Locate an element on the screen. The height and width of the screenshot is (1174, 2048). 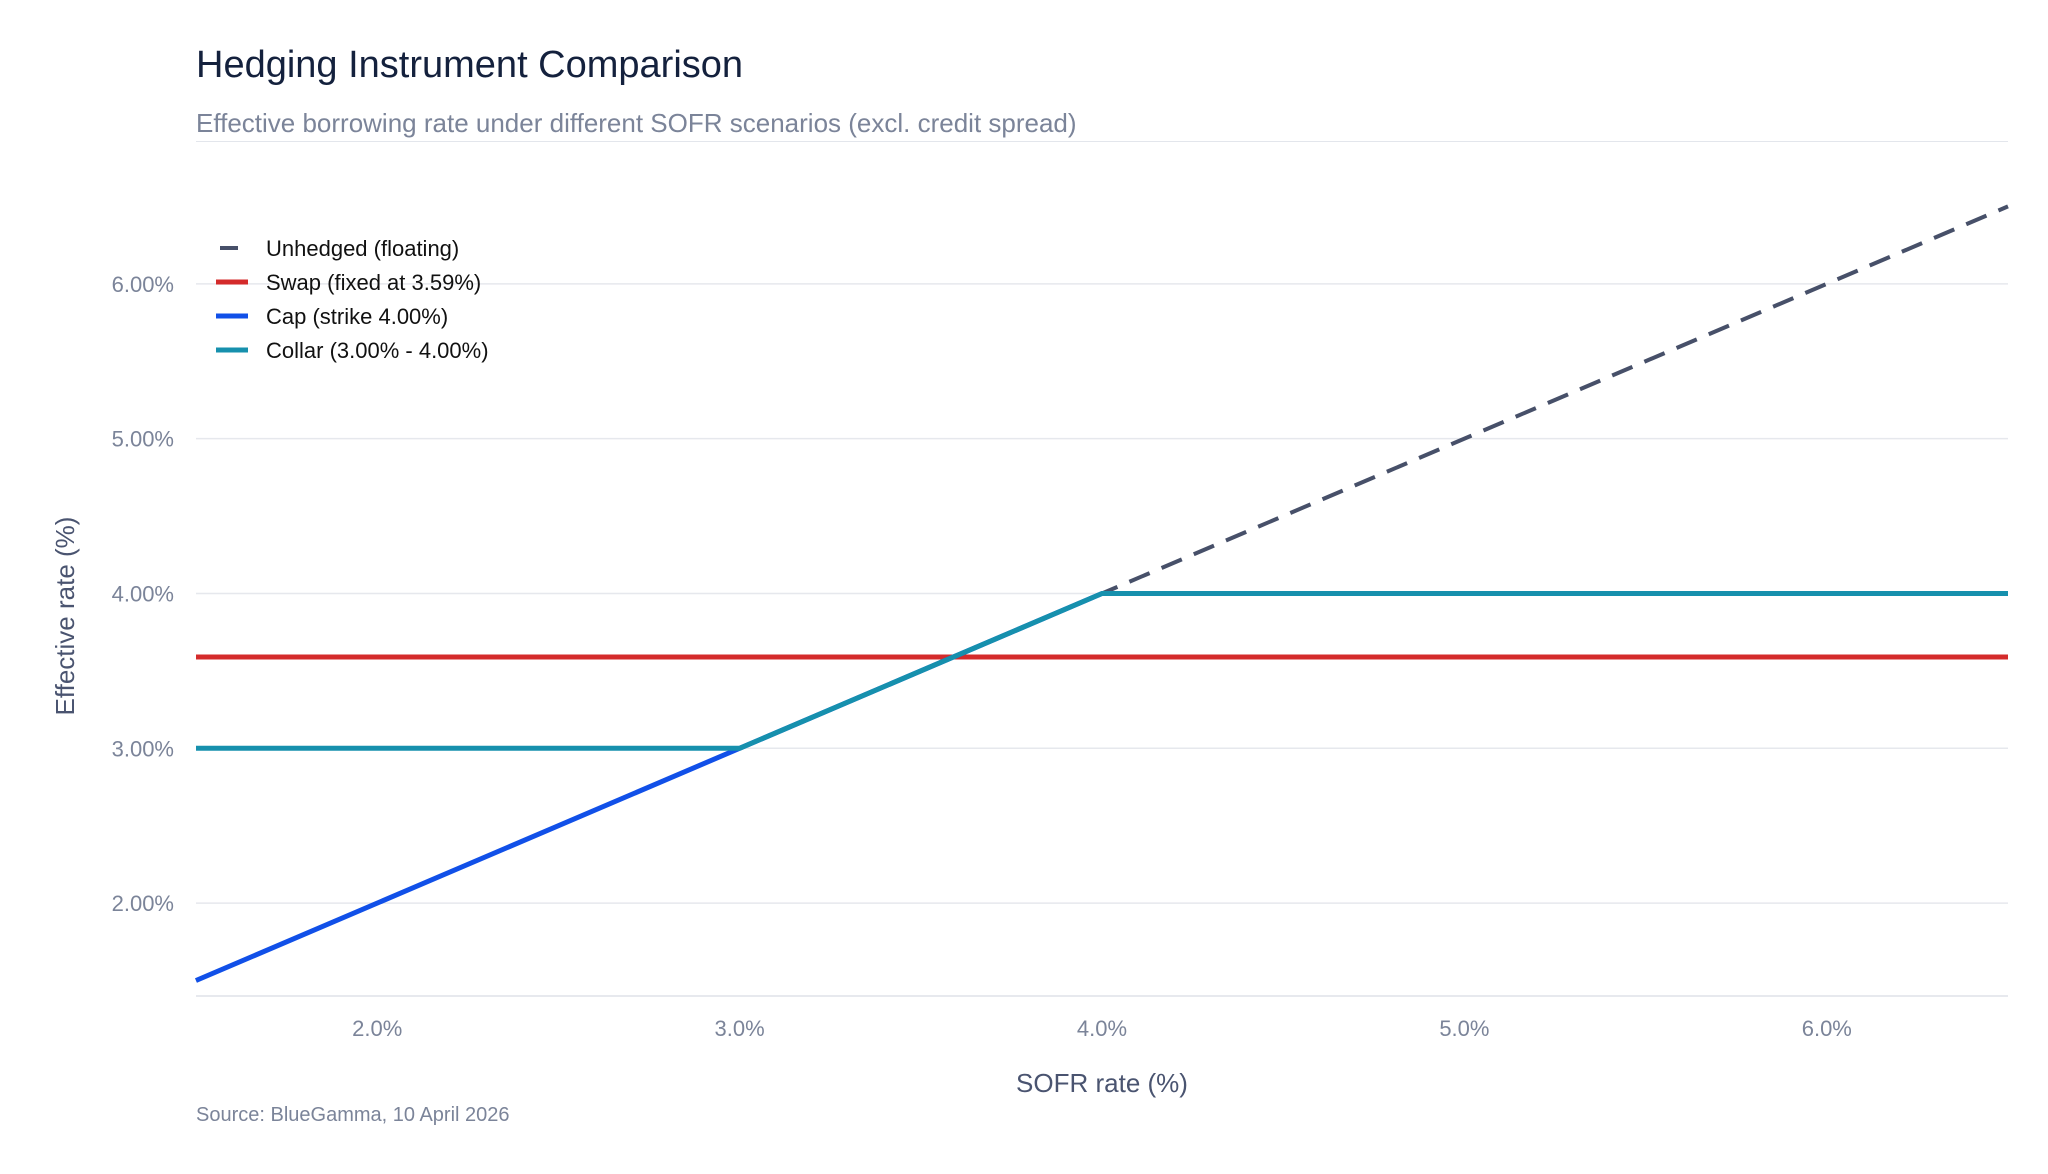
legend-label: Swap (fixed at 3.59%) is located at coordinates (373, 282).